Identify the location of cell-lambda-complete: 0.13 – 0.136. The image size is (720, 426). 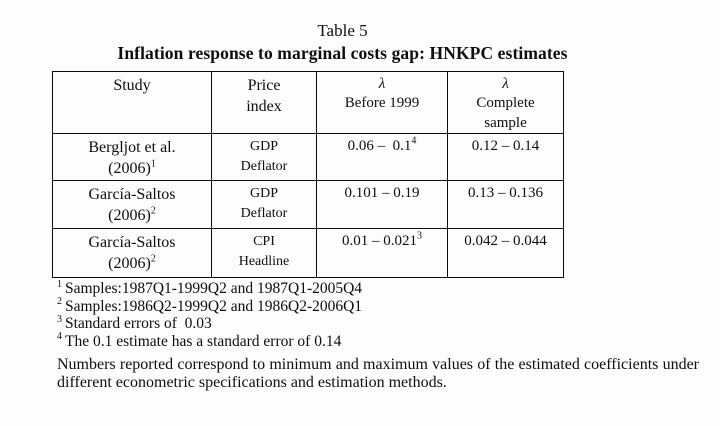
(505, 204).